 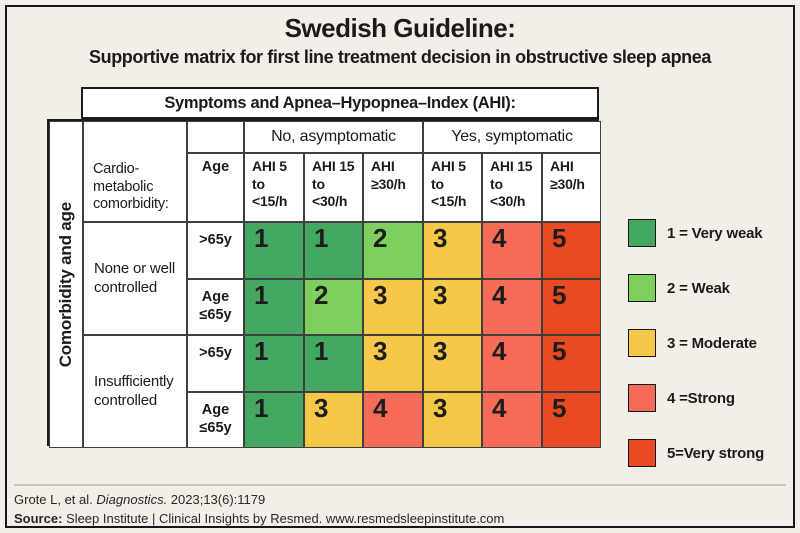 I want to click on legend-label: 4 =Strong, so click(x=701, y=398).